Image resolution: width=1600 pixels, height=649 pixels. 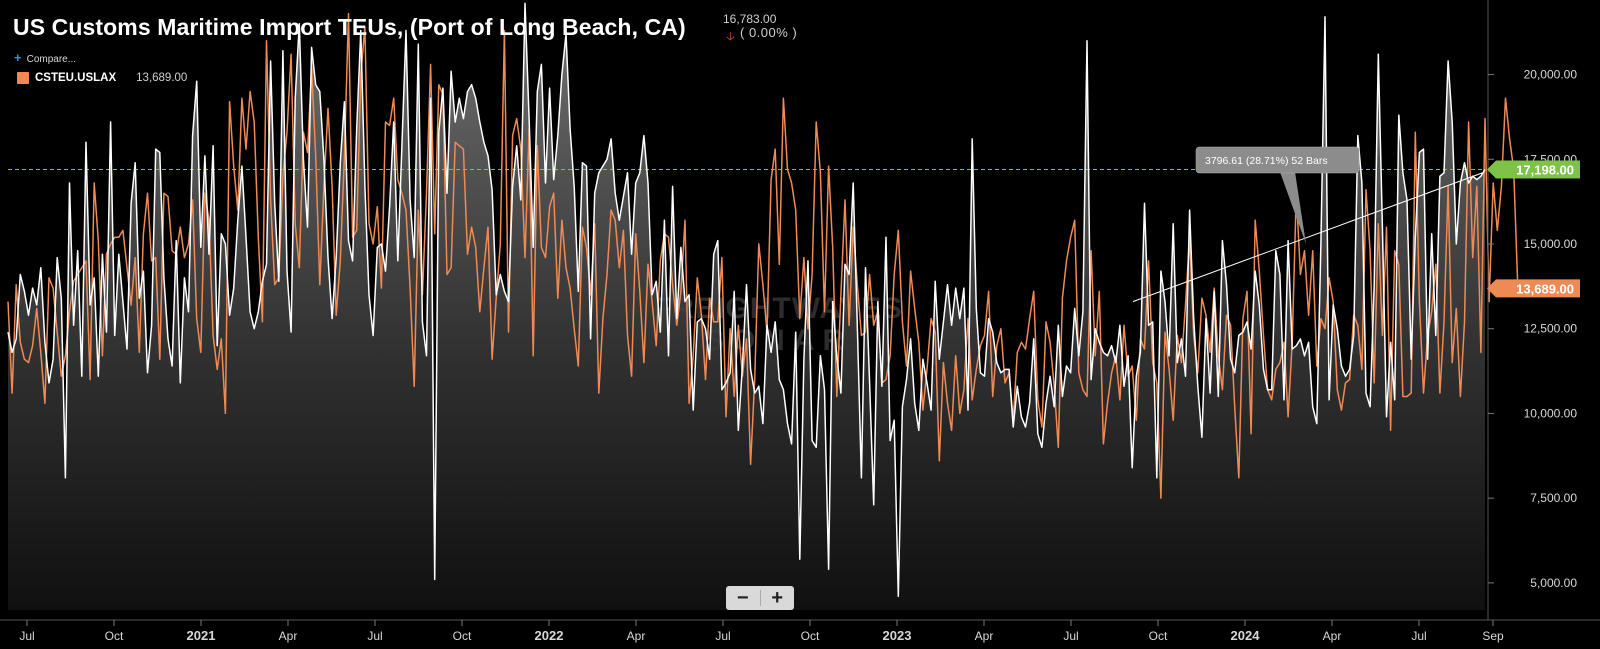 I want to click on x-tick-label: 2023, so click(x=897, y=635).